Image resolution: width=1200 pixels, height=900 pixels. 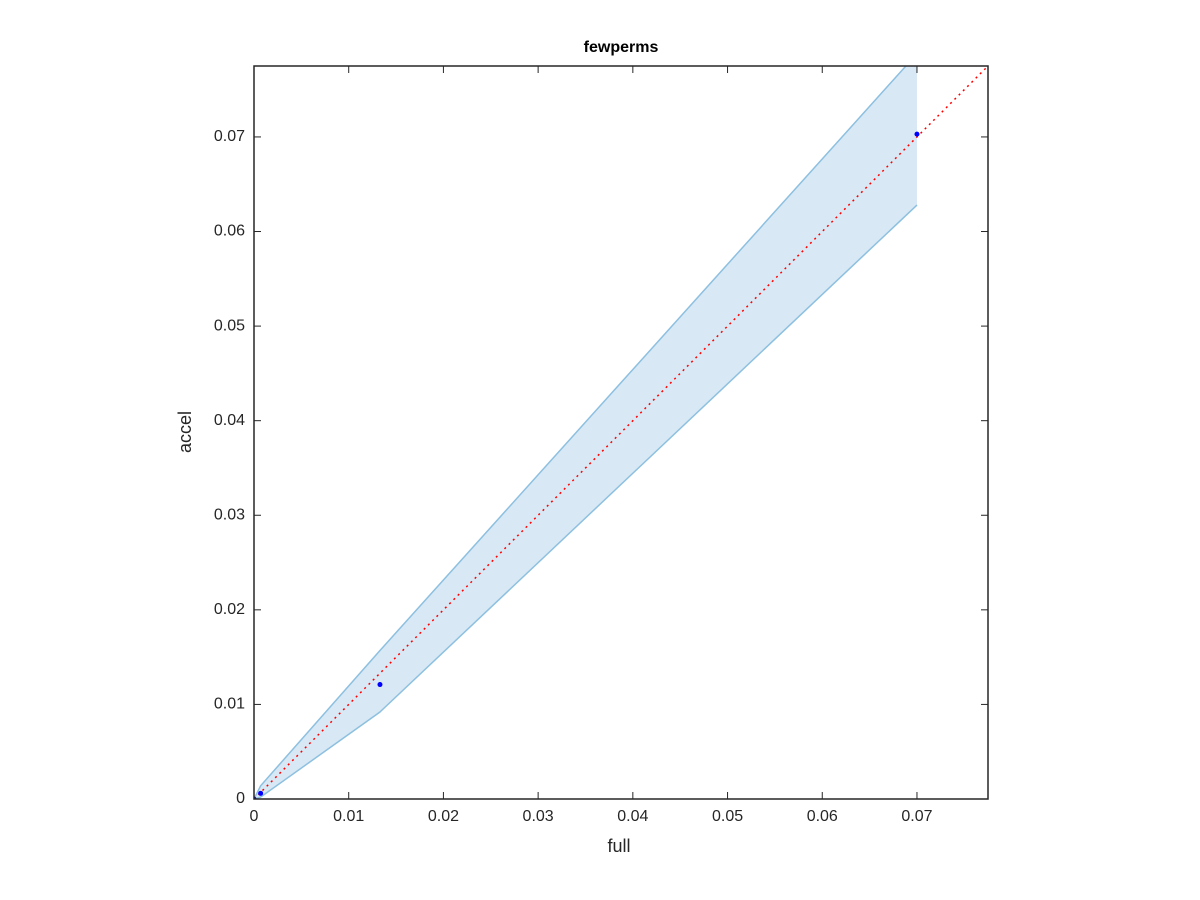 What do you see at coordinates (229, 231) in the screenshot?
I see `y-tick-label: 0.06` at bounding box center [229, 231].